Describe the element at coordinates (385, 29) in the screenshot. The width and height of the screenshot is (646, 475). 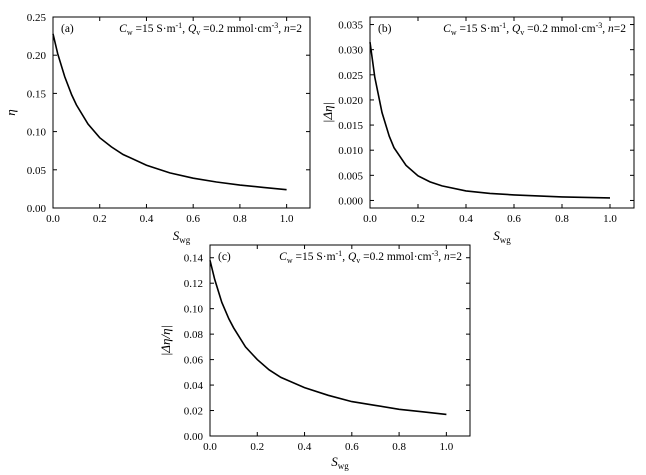
I see `panel-label: (b)` at that location.